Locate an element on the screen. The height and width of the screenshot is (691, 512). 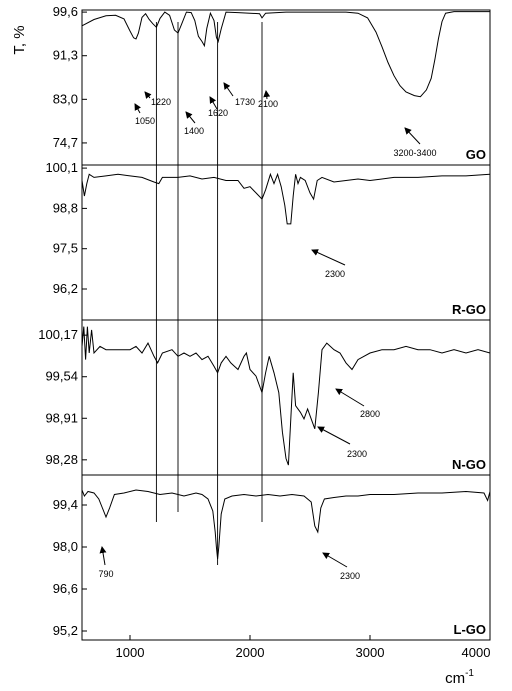
y-tick-label: 99,54 is located at coordinates (61, 376).